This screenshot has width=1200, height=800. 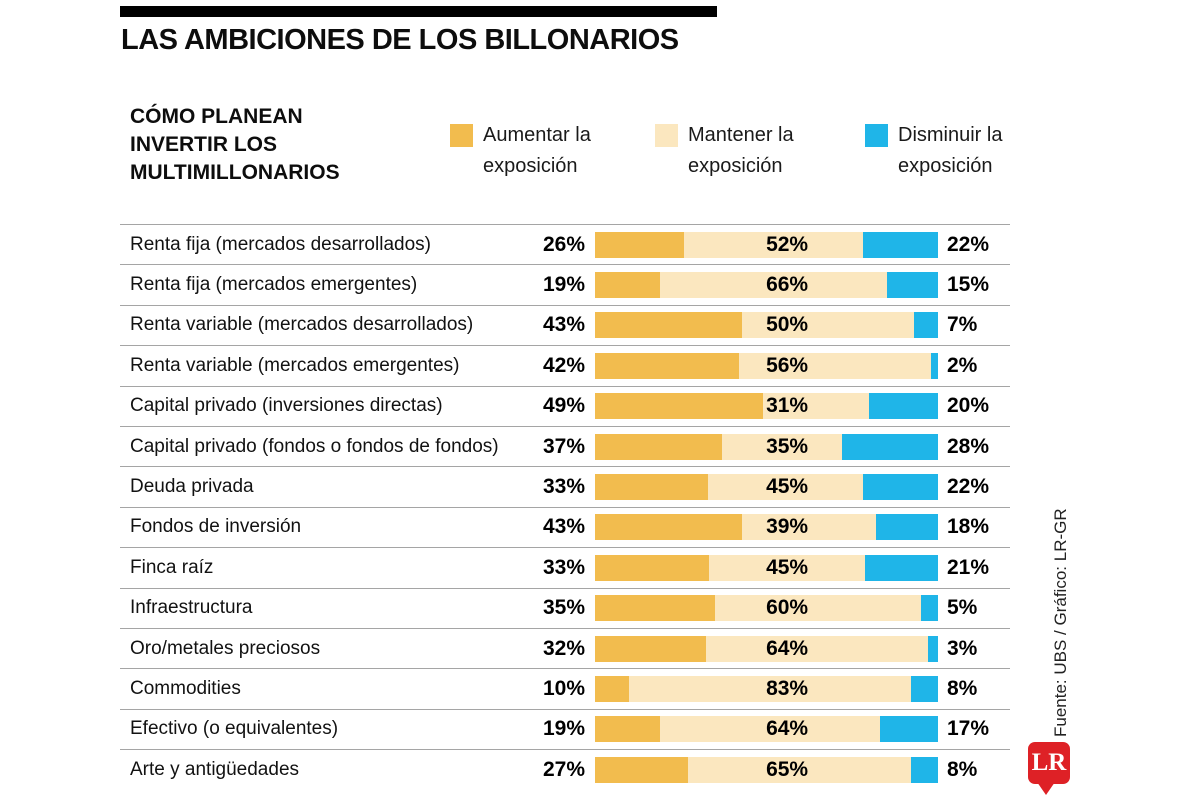 I want to click on table-row: Deuda privada 33% 45% 22%, so click(x=565, y=486).